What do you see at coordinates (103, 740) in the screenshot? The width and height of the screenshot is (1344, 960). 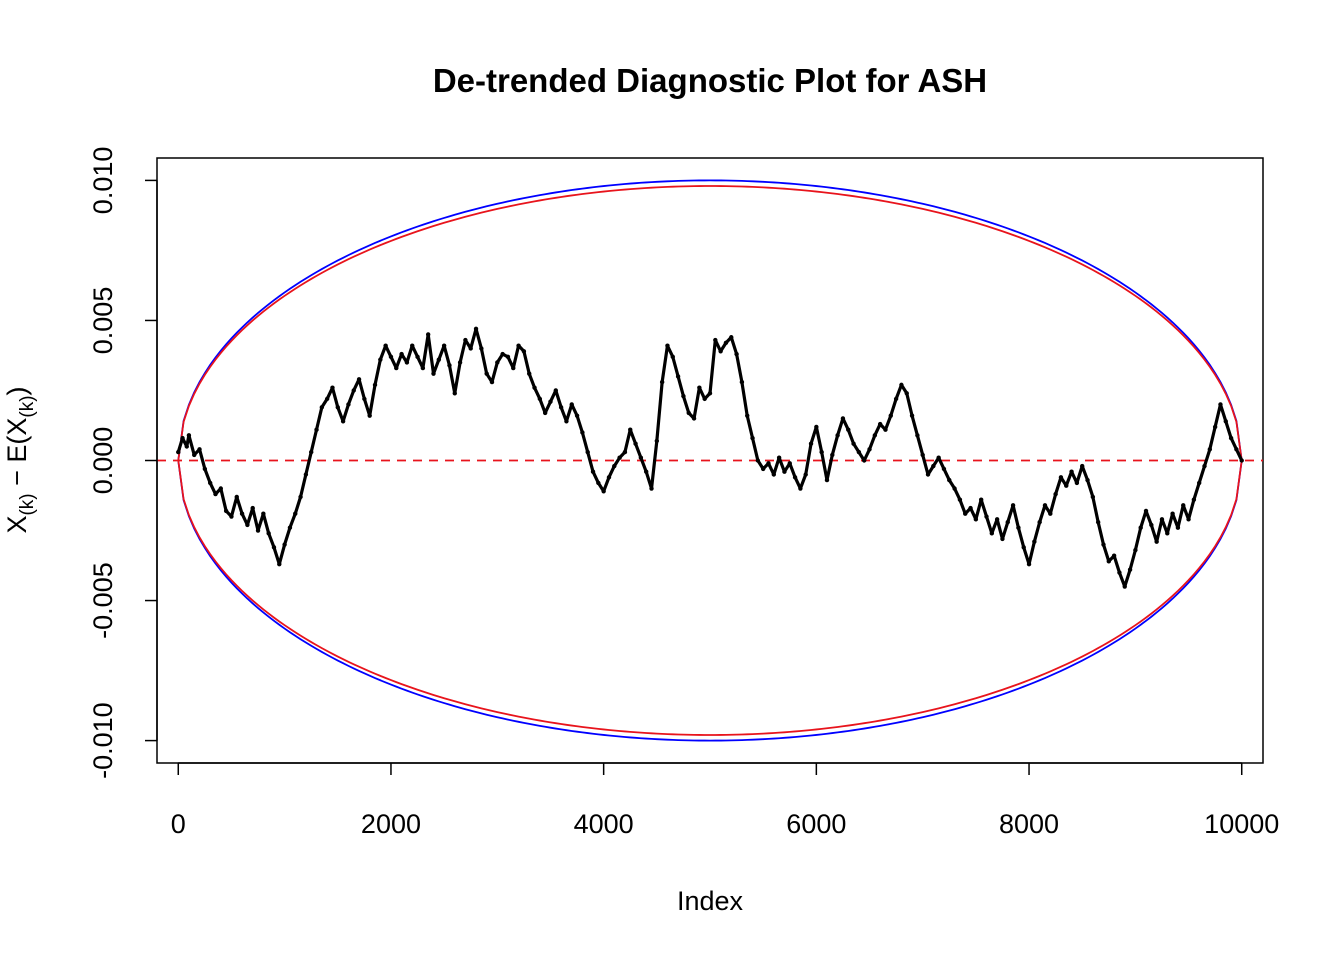 I see `y-tick-label-0: -0.010` at bounding box center [103, 740].